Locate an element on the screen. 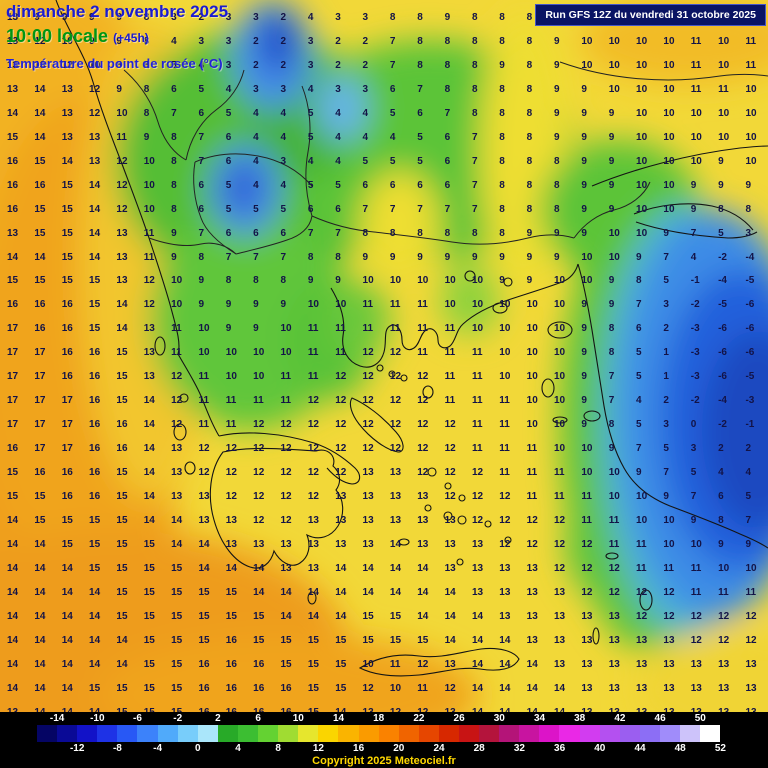  dewpoint-value: -4 is located at coordinates (722, 281).